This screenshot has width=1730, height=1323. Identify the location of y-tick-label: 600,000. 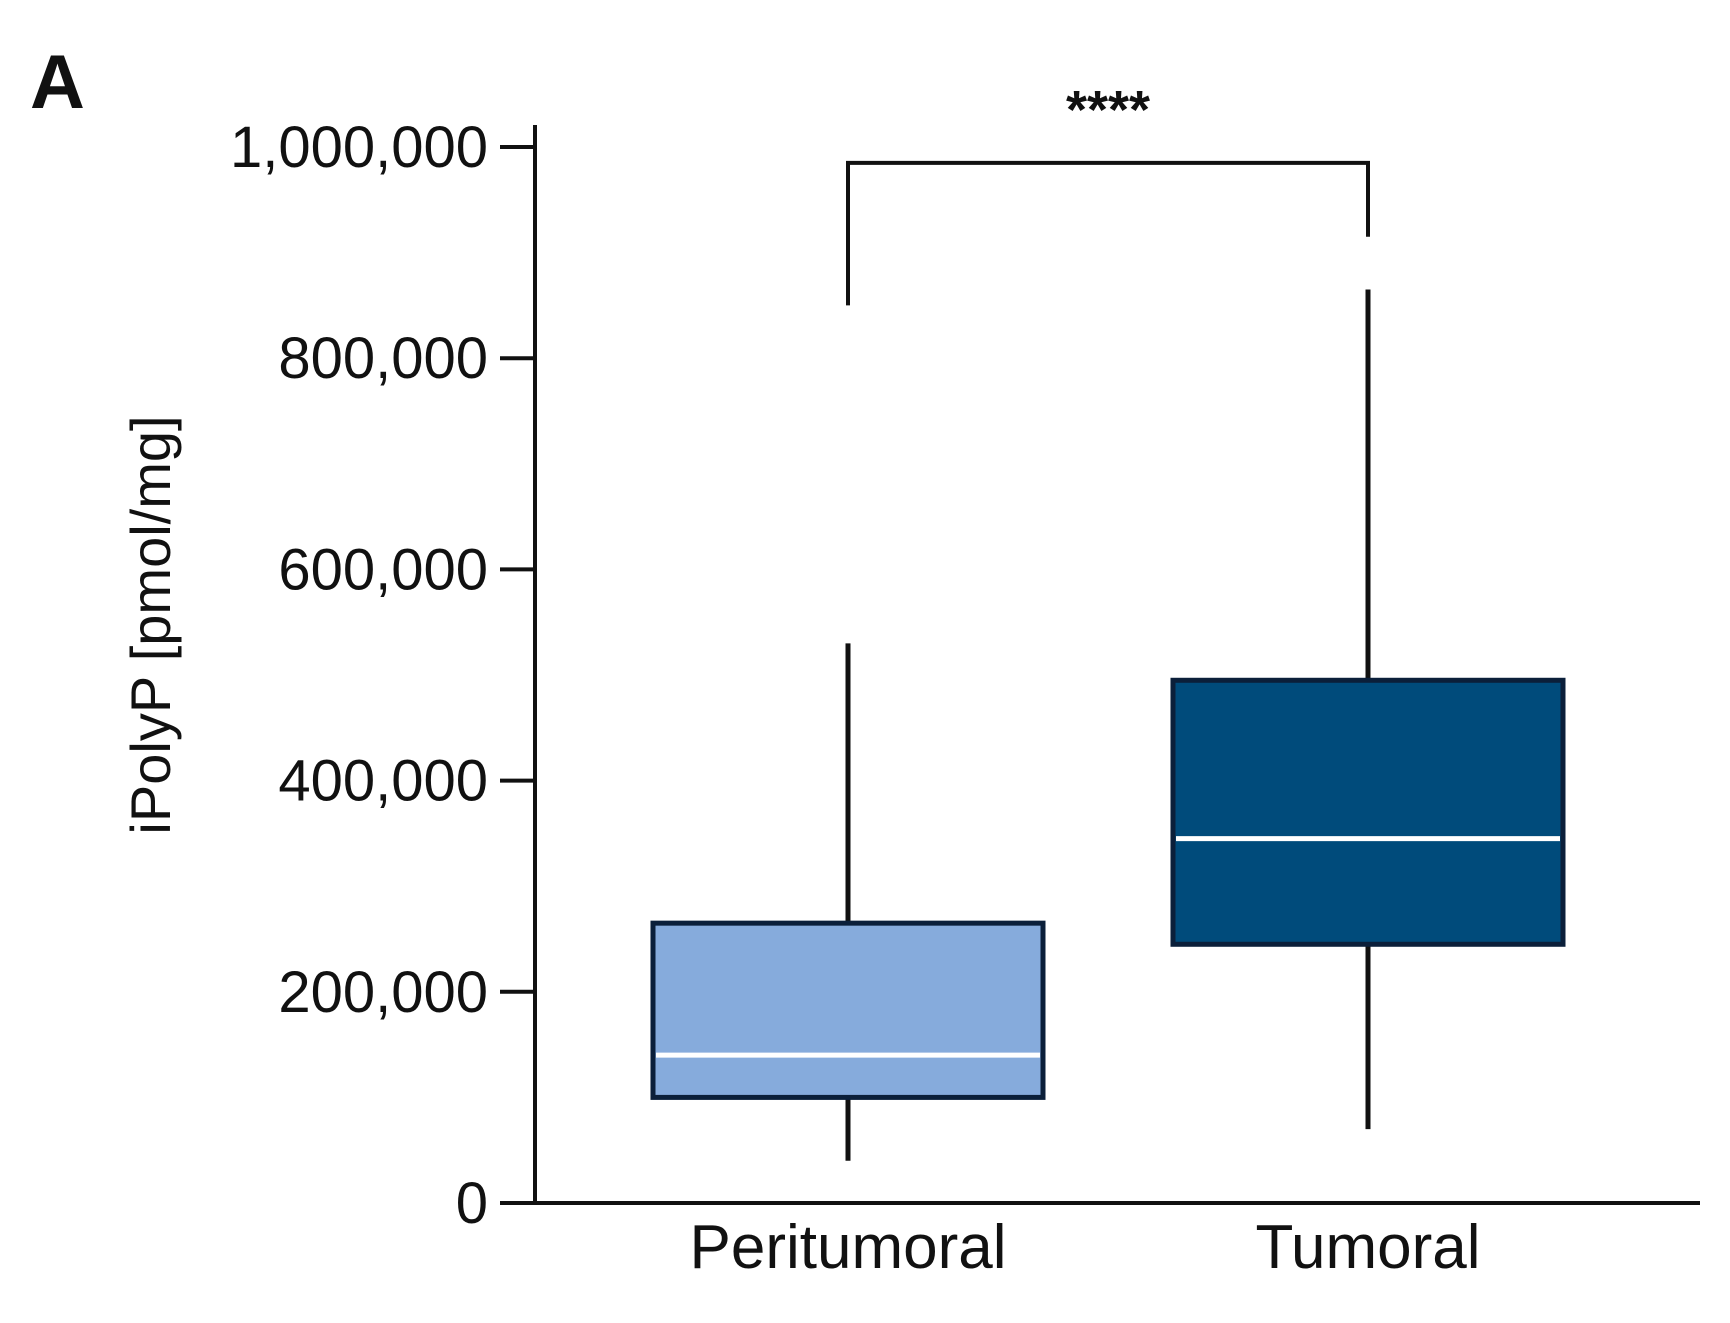
(383, 569).